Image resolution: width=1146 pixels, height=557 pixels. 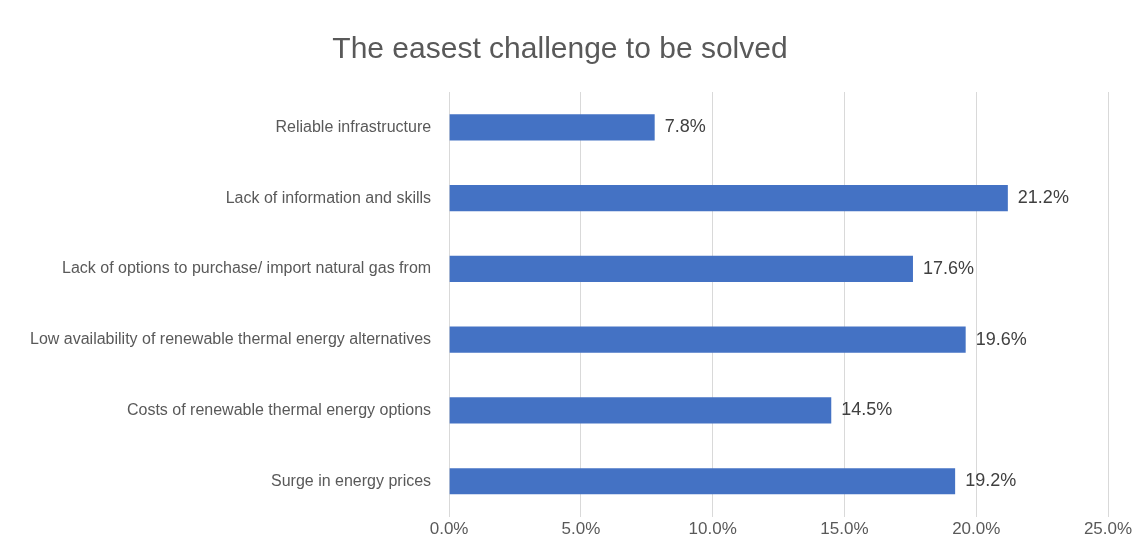 What do you see at coordinates (991, 480) in the screenshot?
I see `data-label: 19.2%` at bounding box center [991, 480].